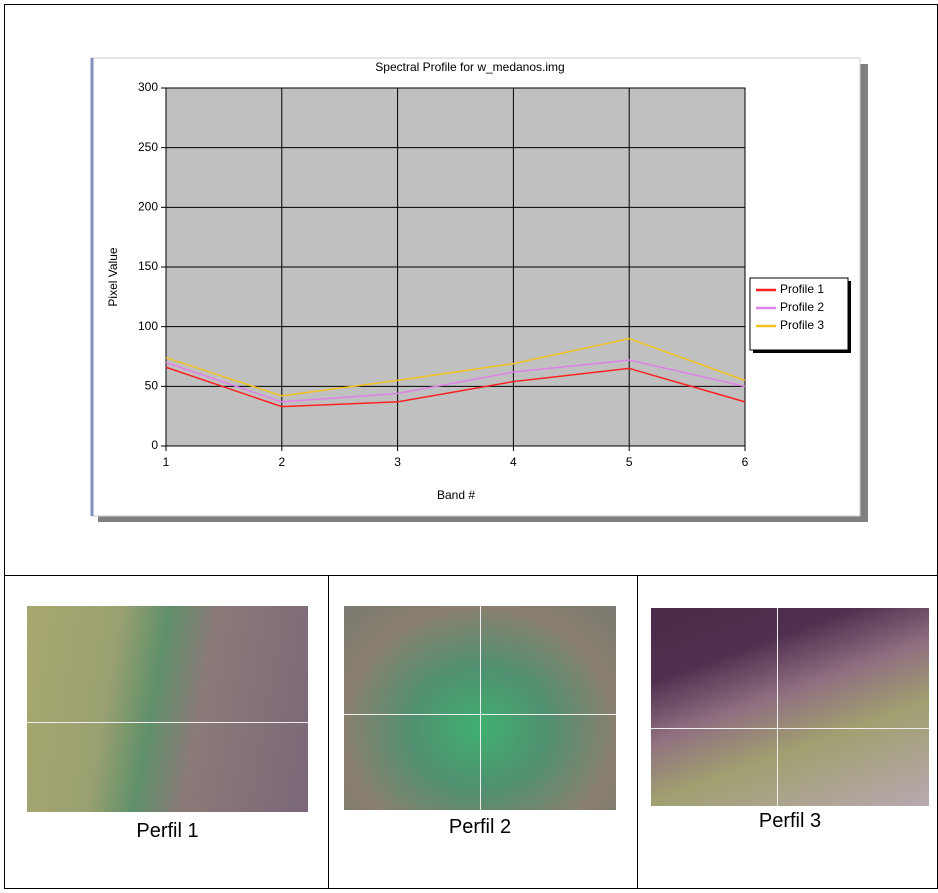 The width and height of the screenshot is (938, 893). I want to click on legend-label: Profile 1, so click(802, 289).